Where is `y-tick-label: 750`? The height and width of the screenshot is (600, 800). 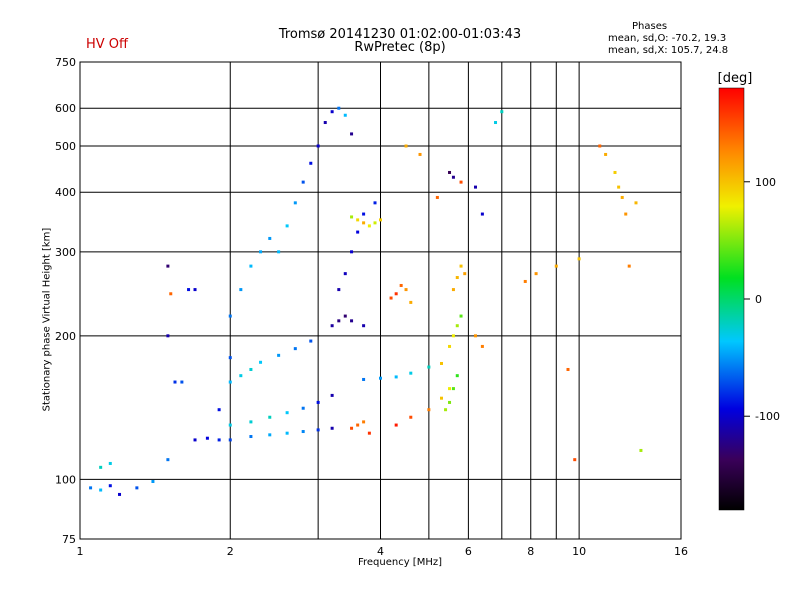 y-tick-label: 750 is located at coordinates (65, 62).